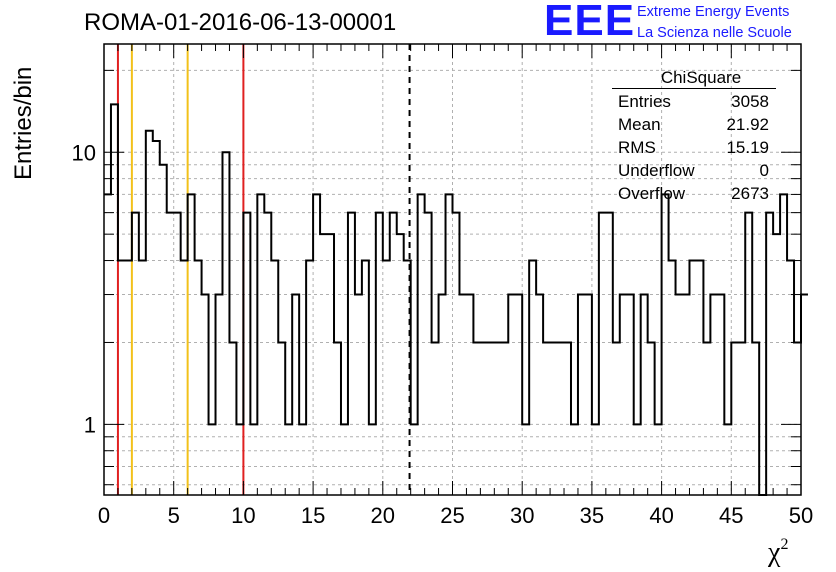  I want to click on x-tick-label: 25, so click(452, 515).